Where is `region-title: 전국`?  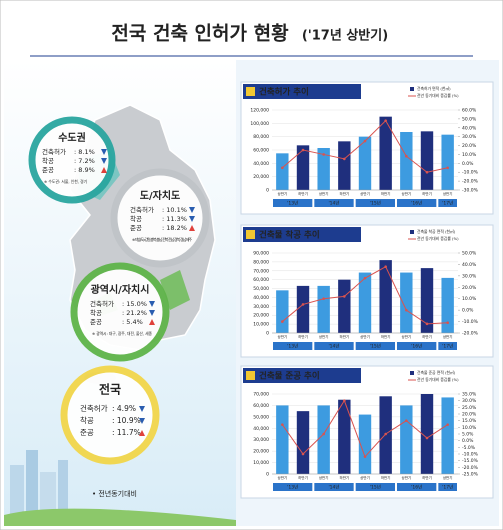
region-title: 전국 is located at coordinates (110, 389).